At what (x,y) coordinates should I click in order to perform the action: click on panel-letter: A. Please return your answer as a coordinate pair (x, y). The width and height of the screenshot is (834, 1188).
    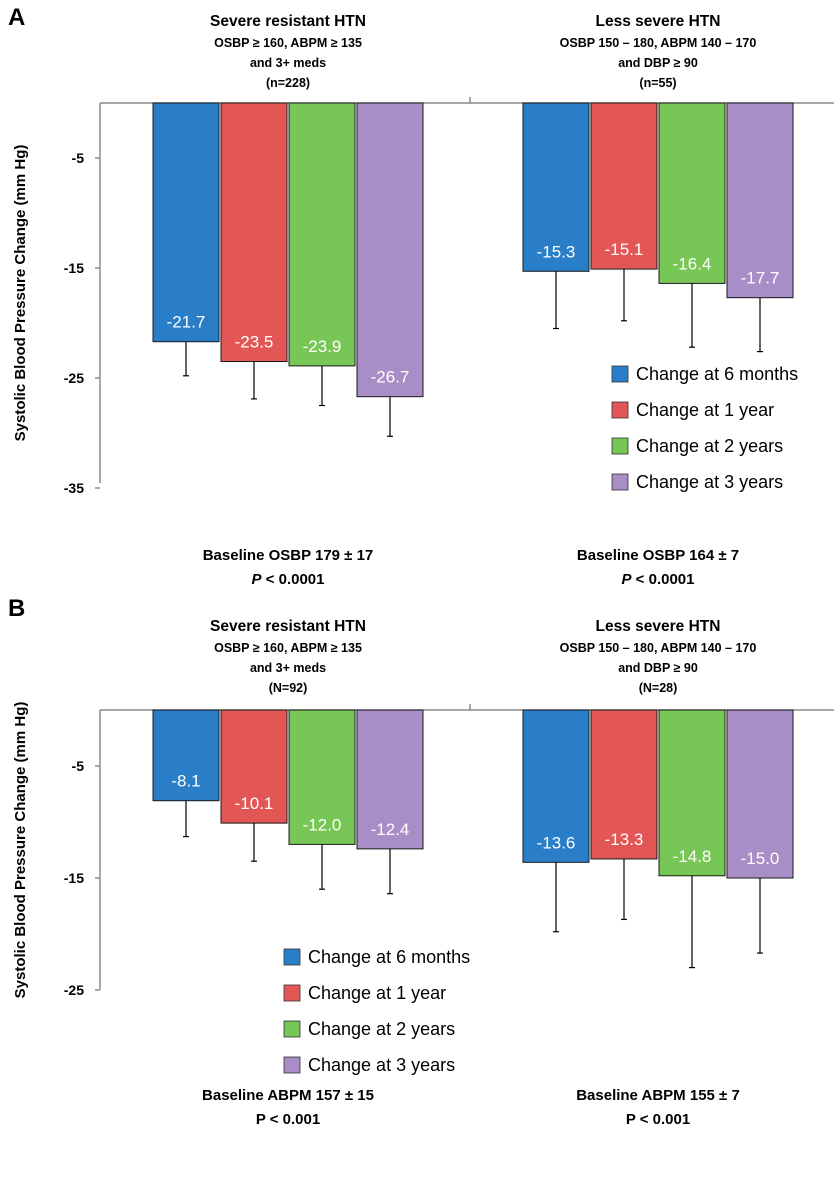
    Looking at the image, I should click on (16, 17).